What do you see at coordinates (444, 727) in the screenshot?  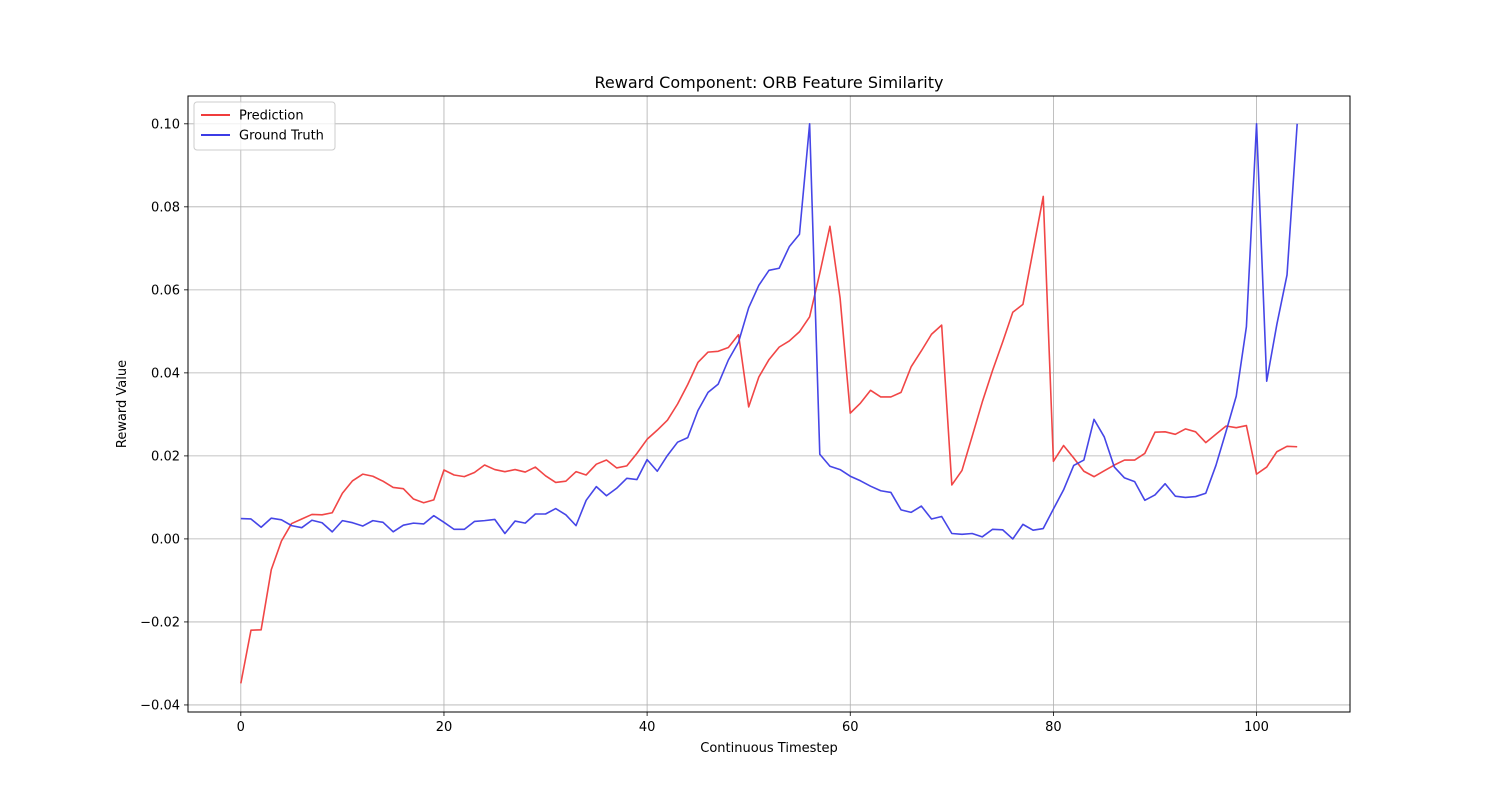 I see `x-tick-label: 20` at bounding box center [444, 727].